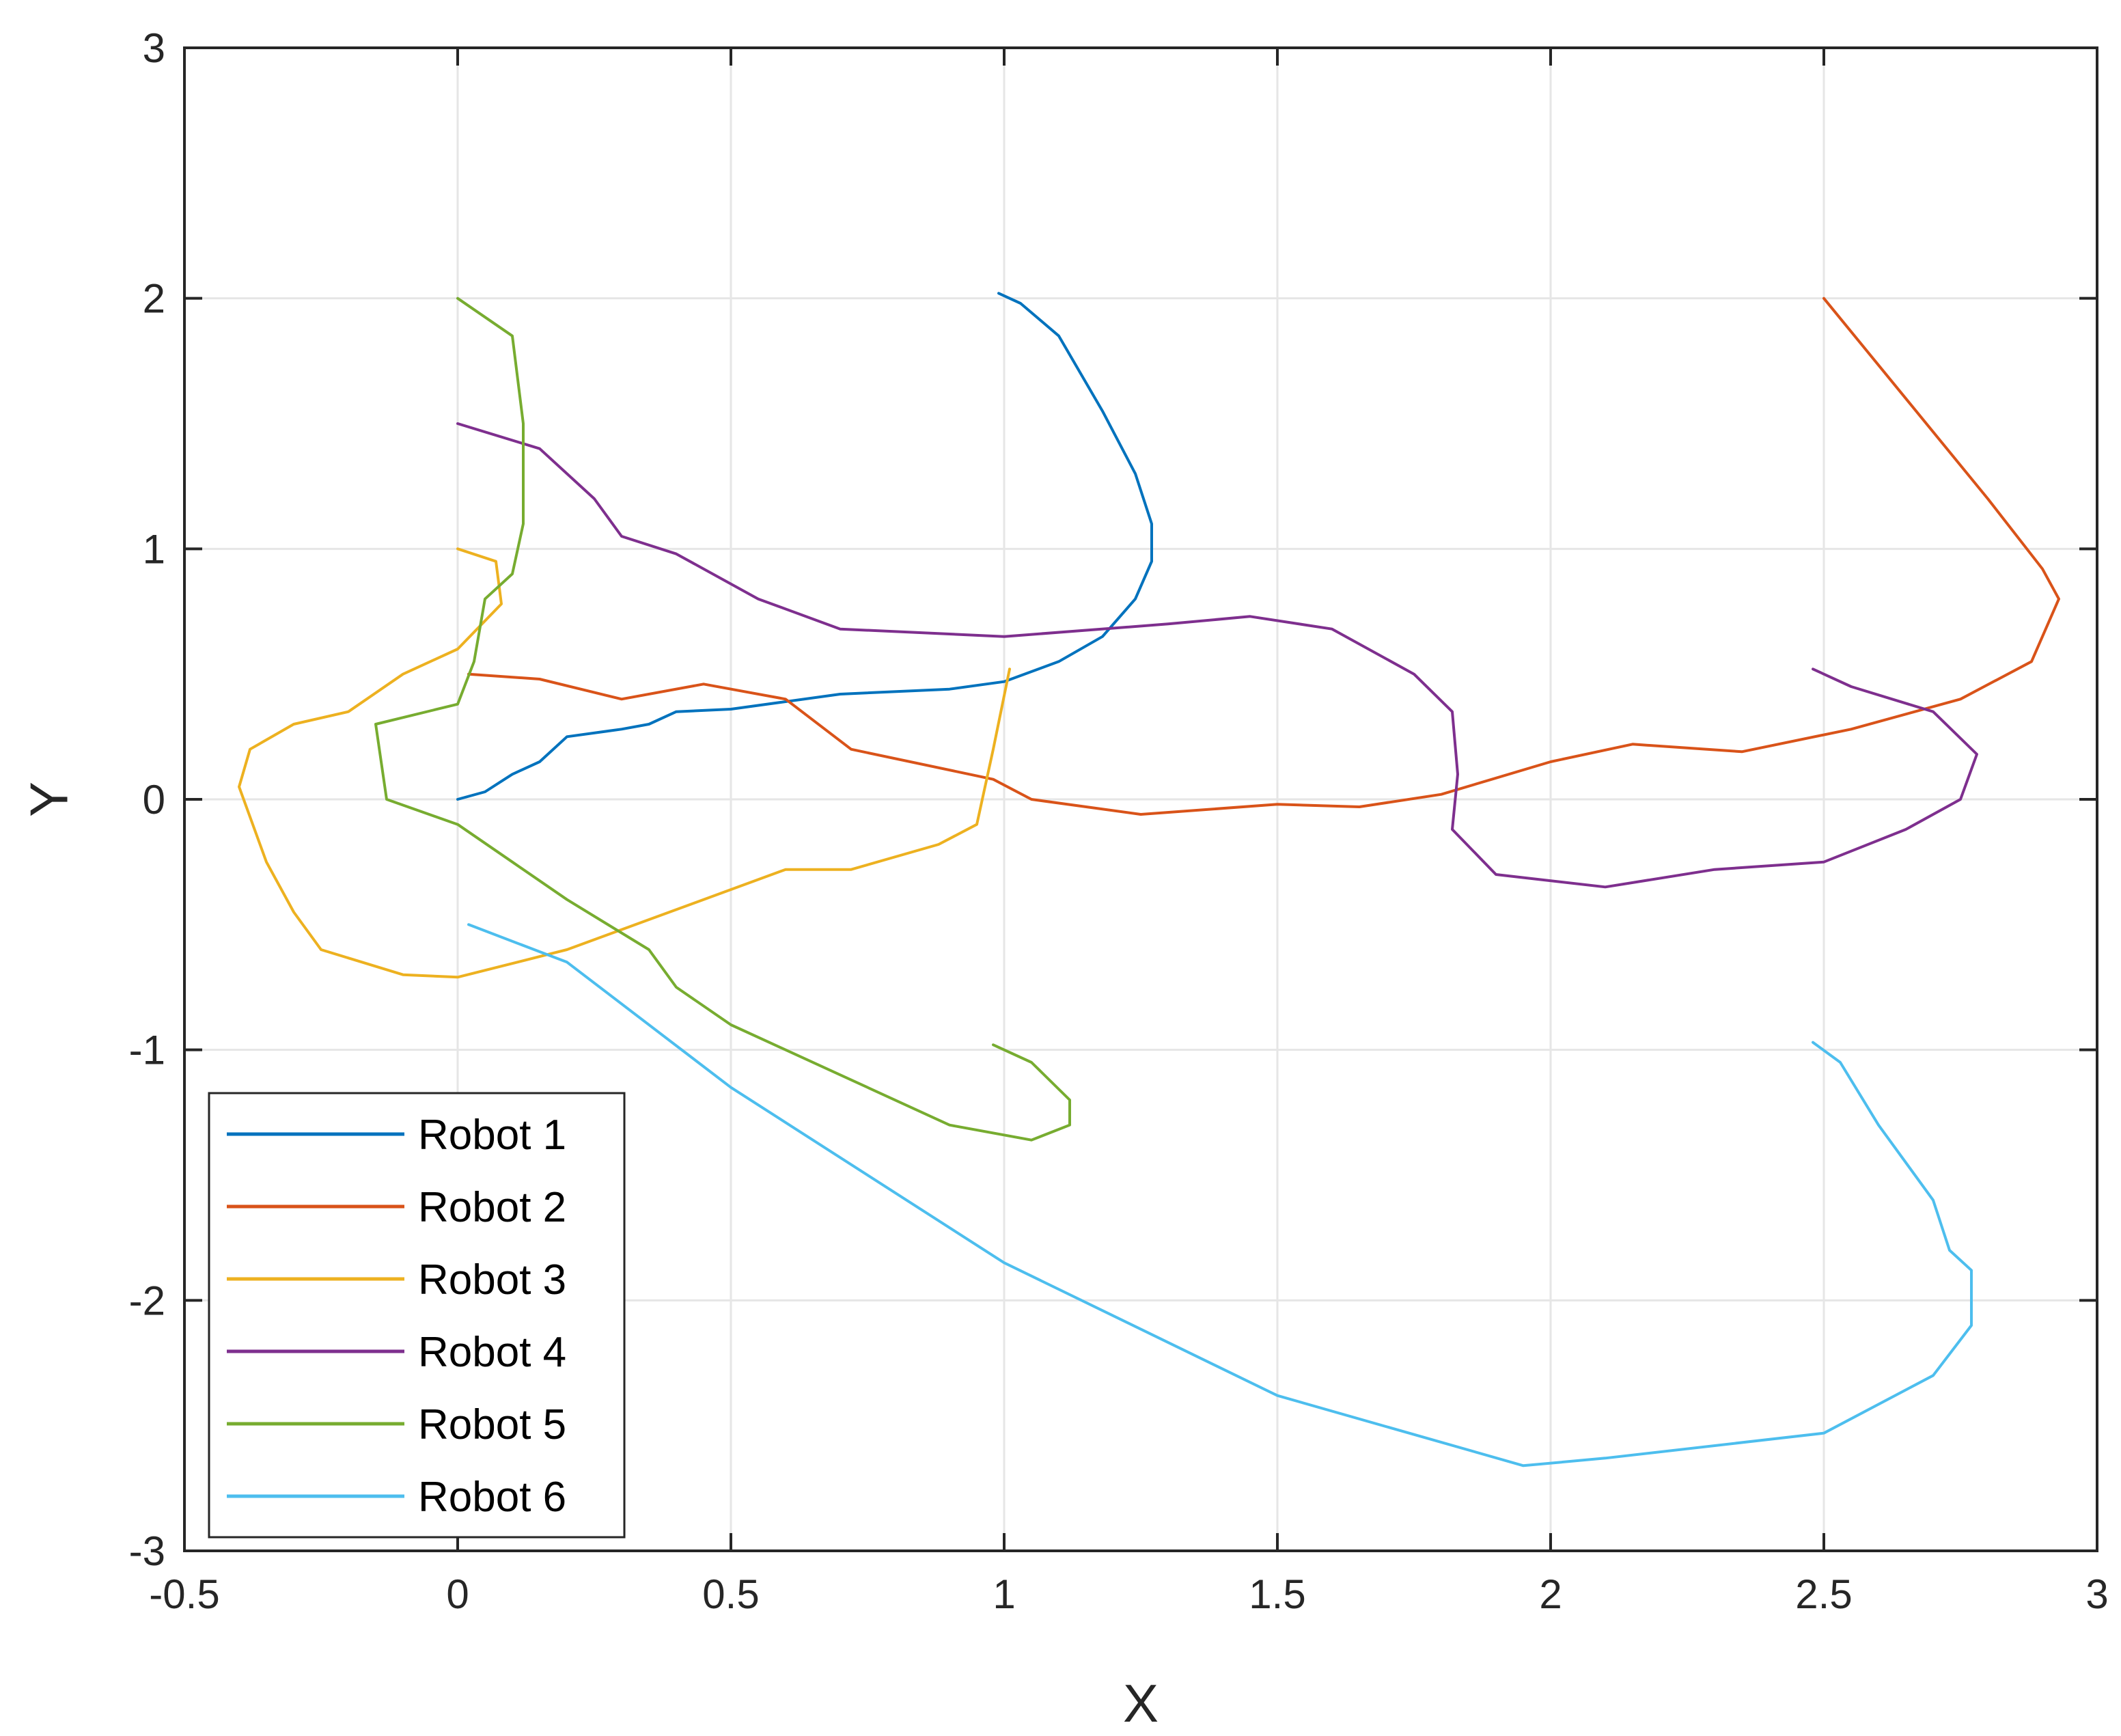 Image resolution: width=2121 pixels, height=1736 pixels. I want to click on x-tick-labels: -0.5 0 0.5 1 1.5 2 2.5 3, so click(1128, 1594).